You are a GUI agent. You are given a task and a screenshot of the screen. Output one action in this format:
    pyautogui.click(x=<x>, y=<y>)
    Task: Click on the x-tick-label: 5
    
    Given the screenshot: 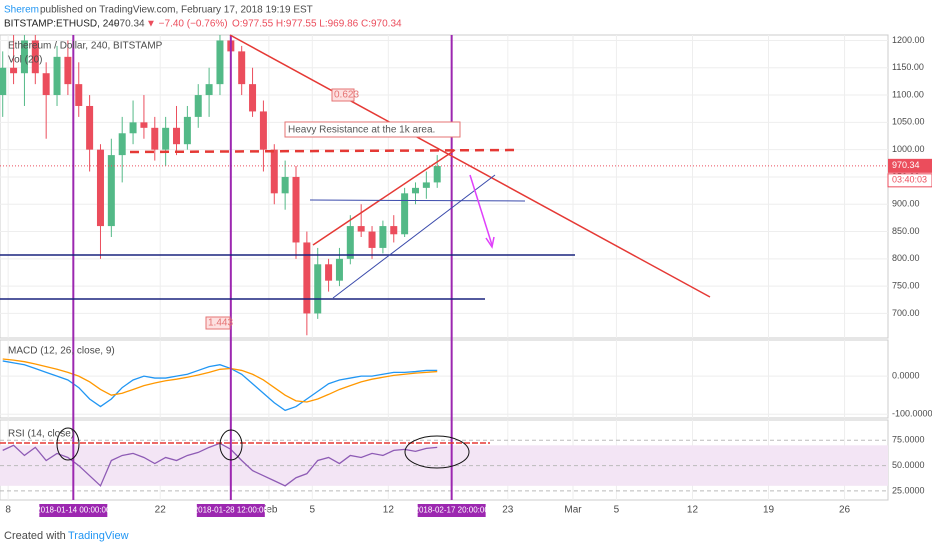 What is the action you would take?
    pyautogui.click(x=313, y=510)
    